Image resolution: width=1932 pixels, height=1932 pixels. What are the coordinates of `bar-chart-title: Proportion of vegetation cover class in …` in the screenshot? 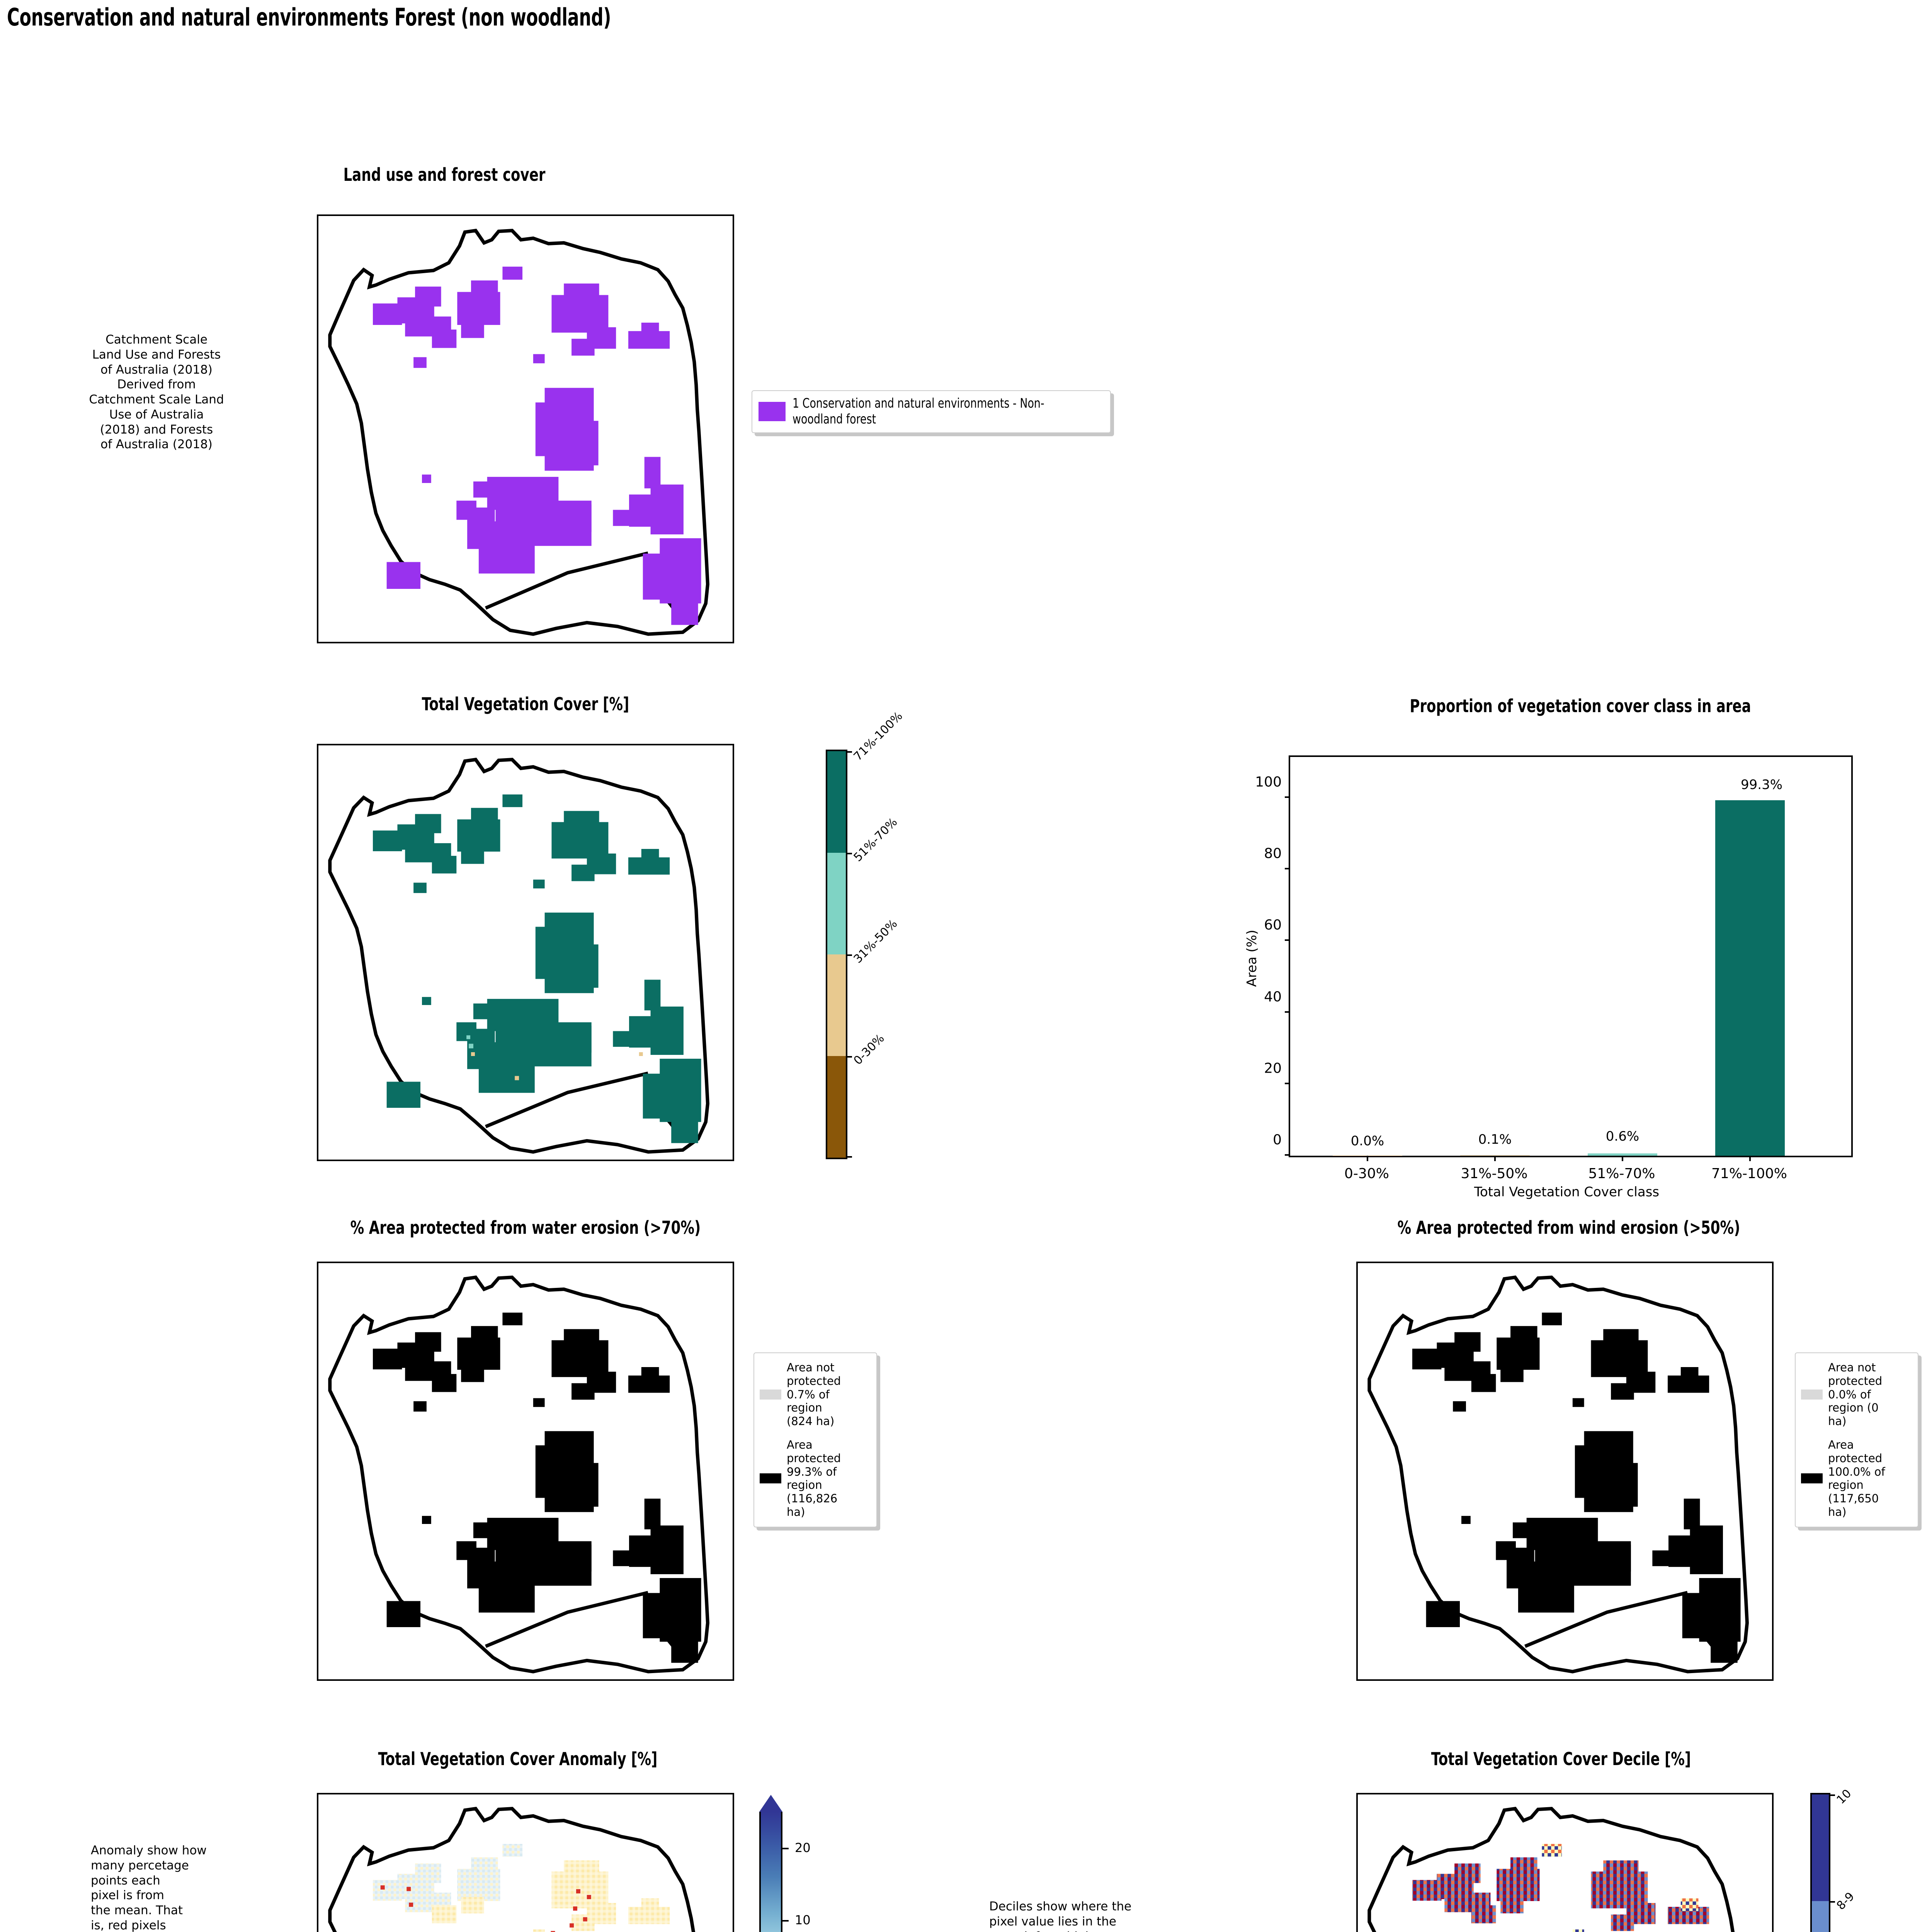 It's located at (1581, 706).